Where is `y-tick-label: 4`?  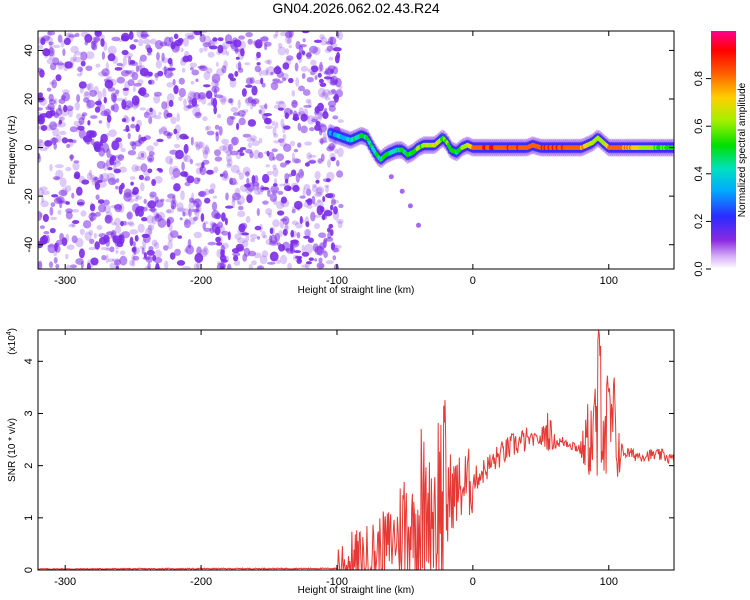
y-tick-label: 4 is located at coordinates (29, 361).